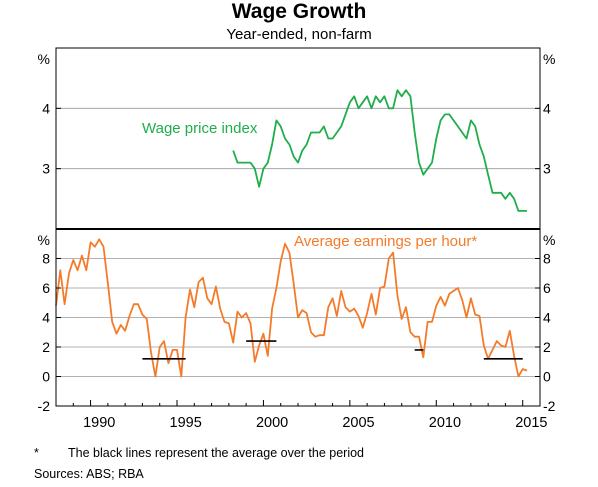  I want to click on y-tick-label-right: -2, so click(549, 406).